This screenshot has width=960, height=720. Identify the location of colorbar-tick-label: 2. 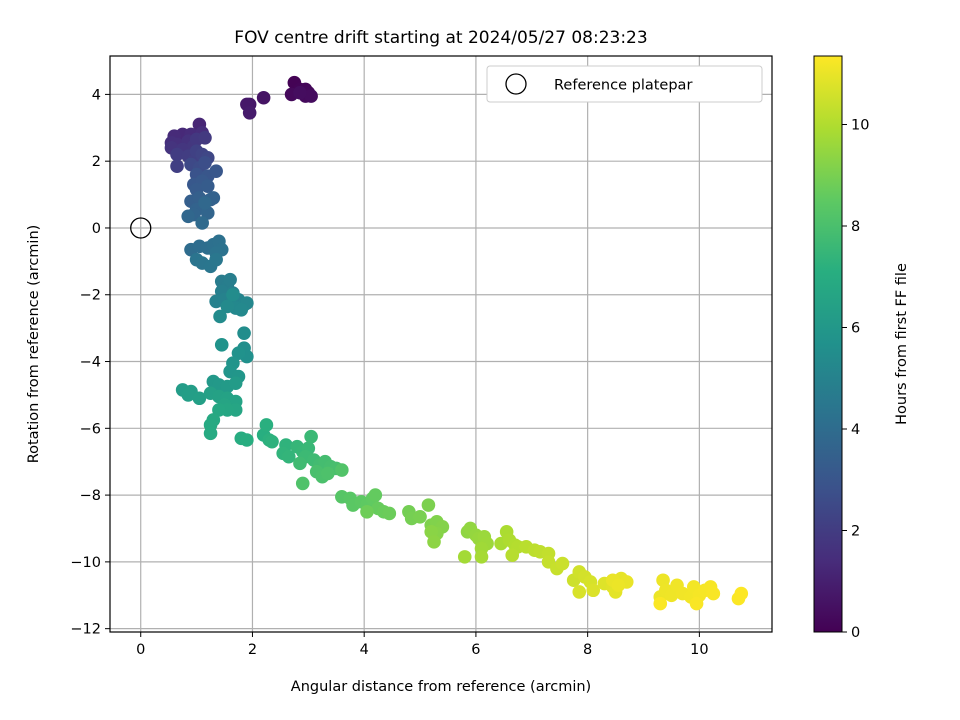
(855, 532).